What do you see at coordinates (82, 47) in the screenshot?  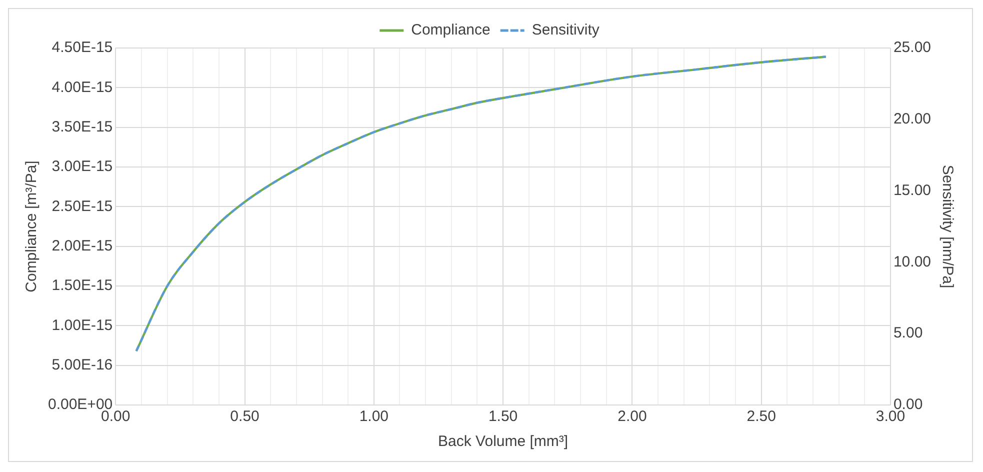 I see `y-tick-label: 4.50E-15` at bounding box center [82, 47].